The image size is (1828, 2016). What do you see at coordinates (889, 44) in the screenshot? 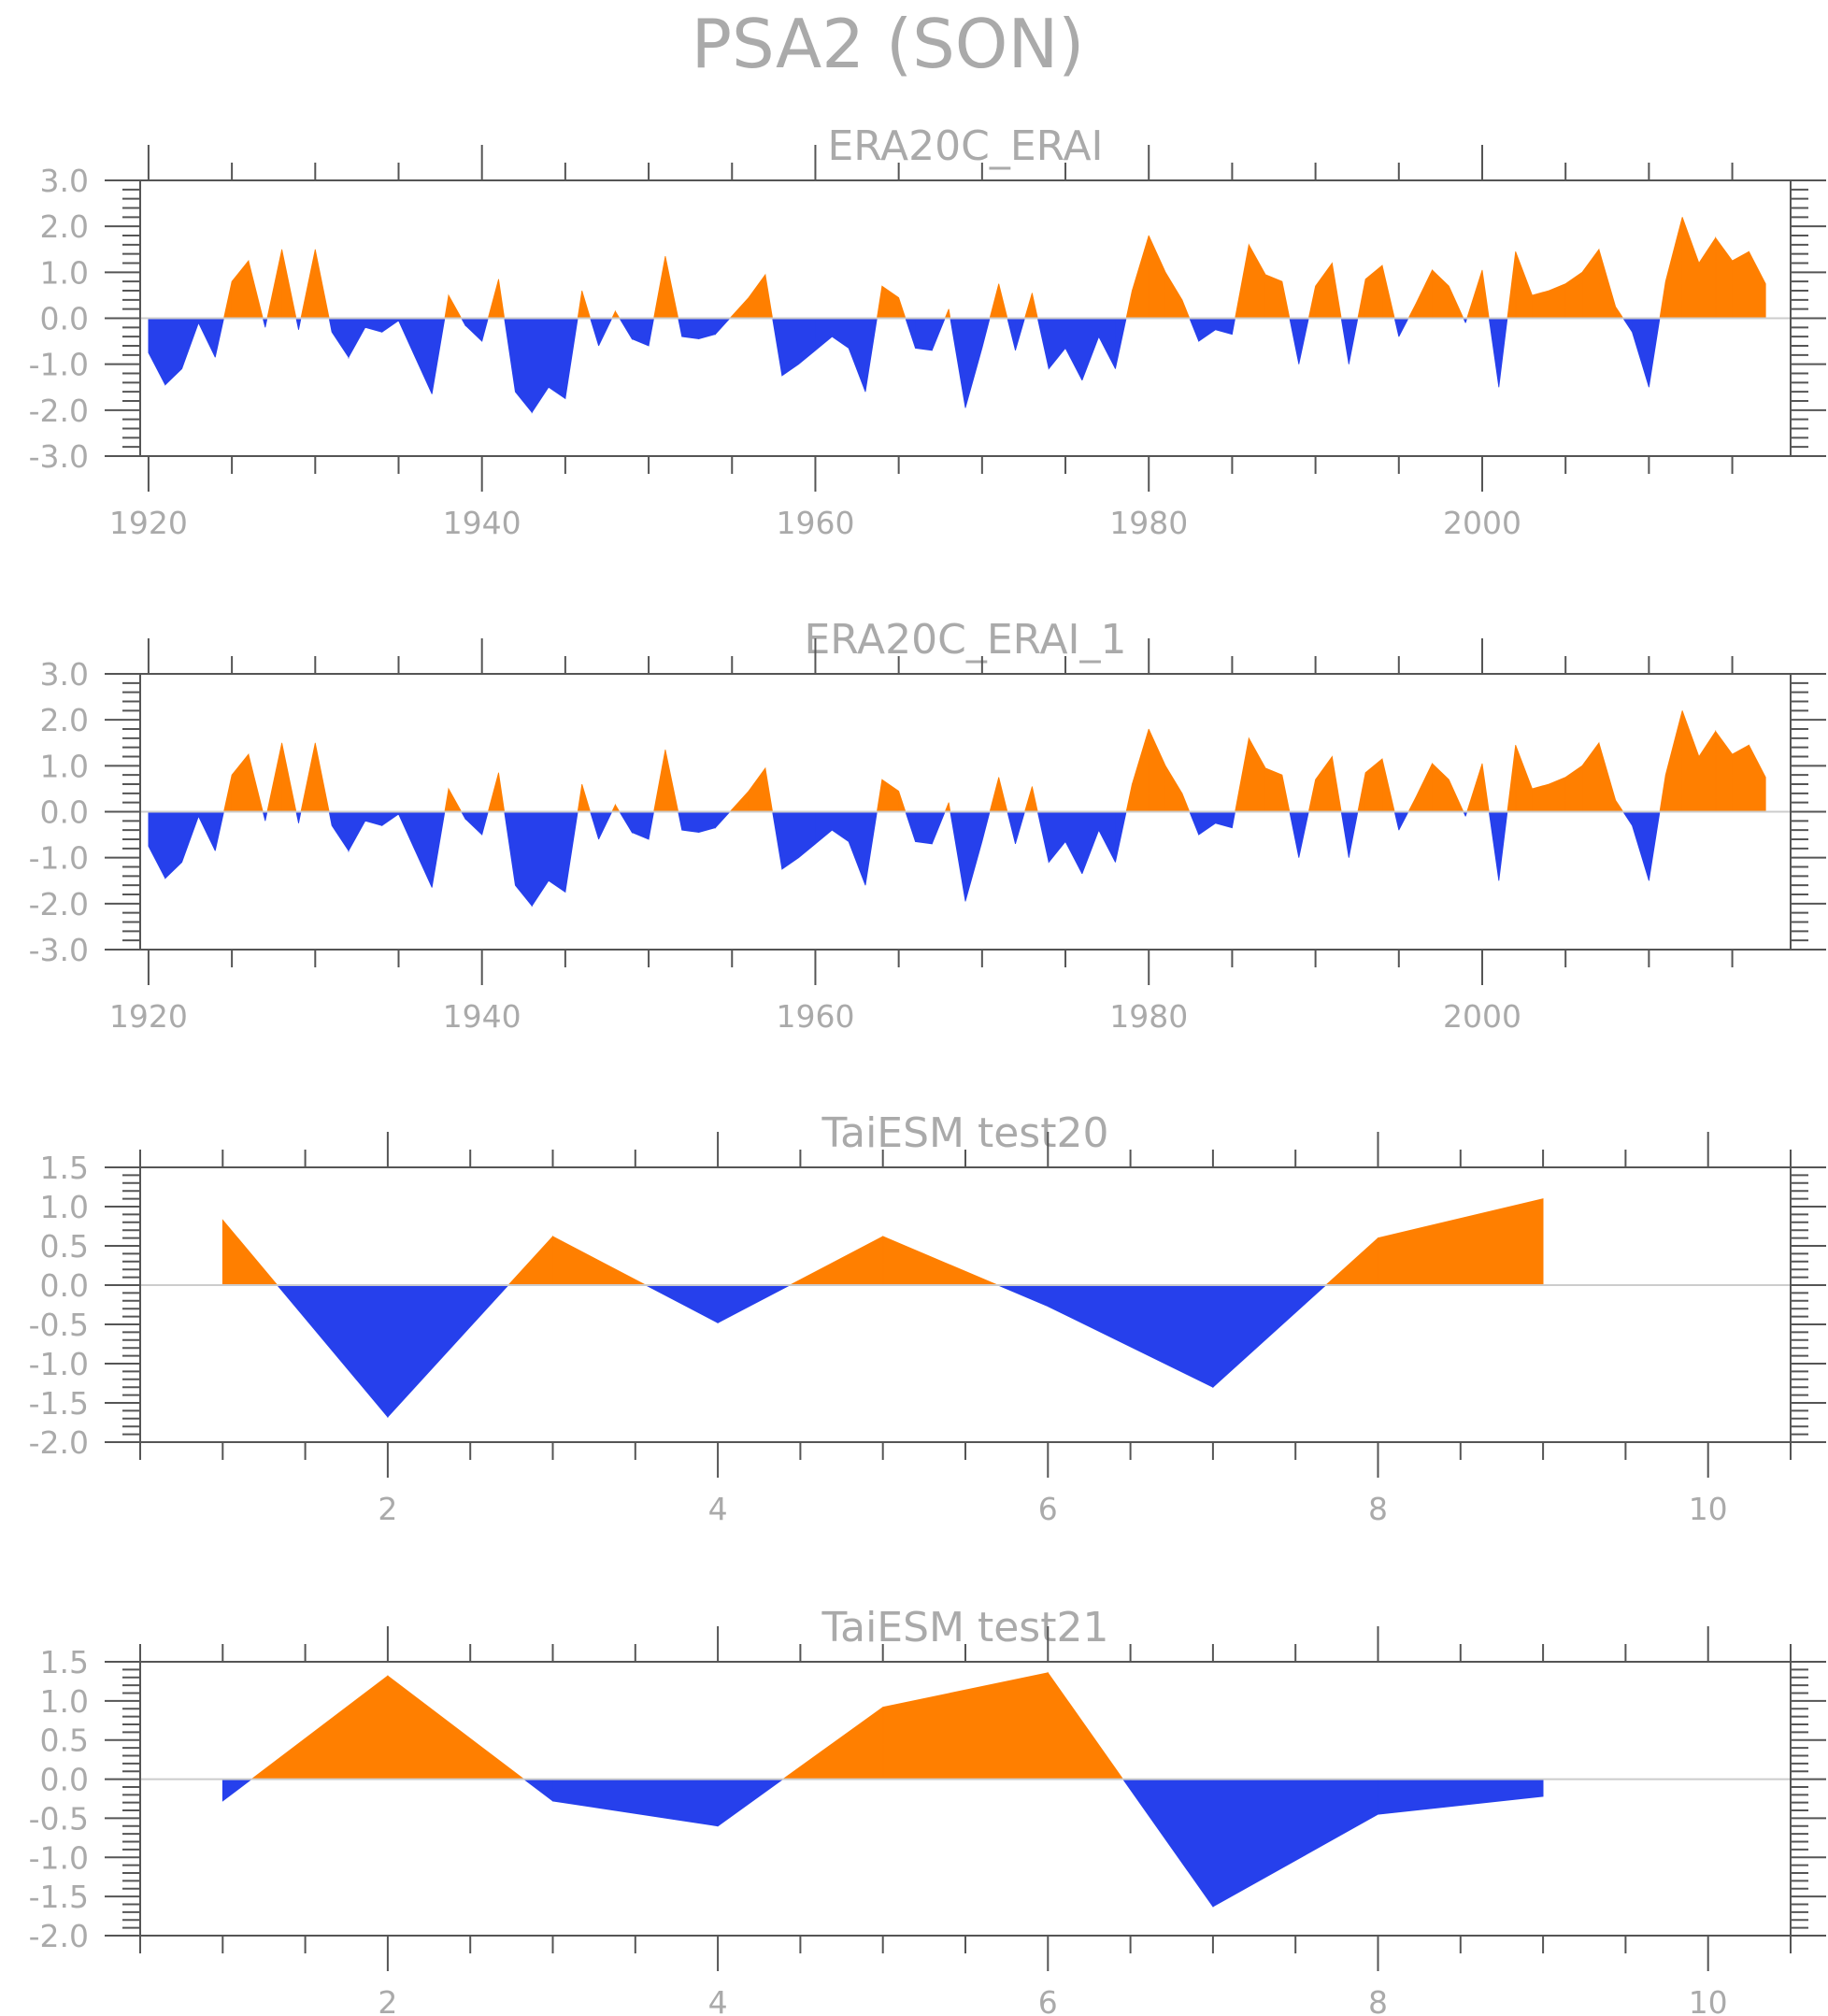
I see `main-title: PSA2 (SON)` at bounding box center [889, 44].